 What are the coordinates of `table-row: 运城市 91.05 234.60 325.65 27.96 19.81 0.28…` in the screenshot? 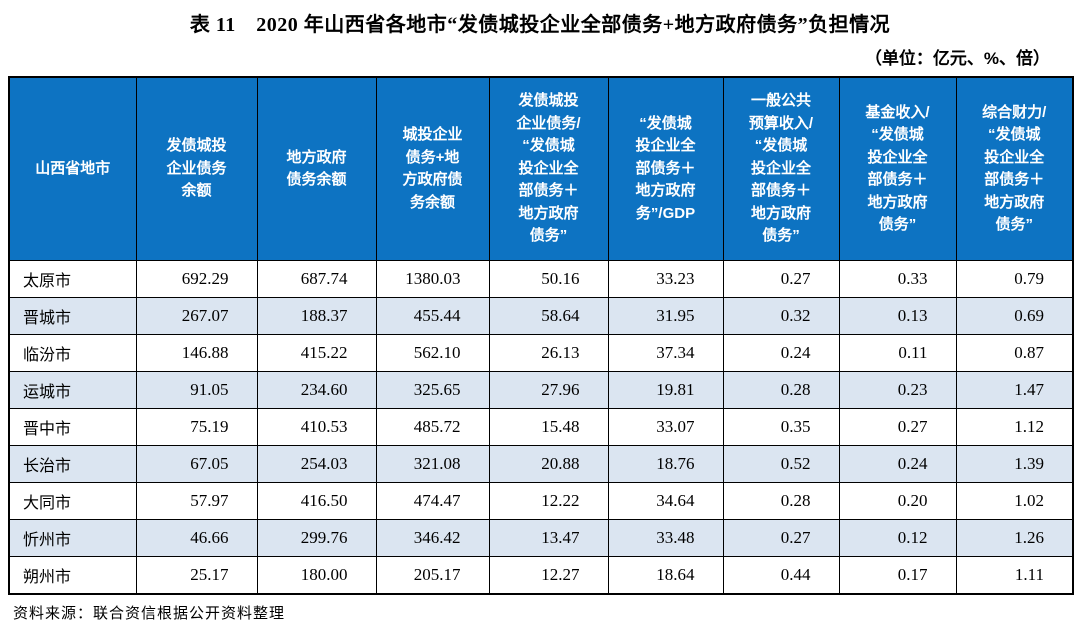 It's located at (541, 390).